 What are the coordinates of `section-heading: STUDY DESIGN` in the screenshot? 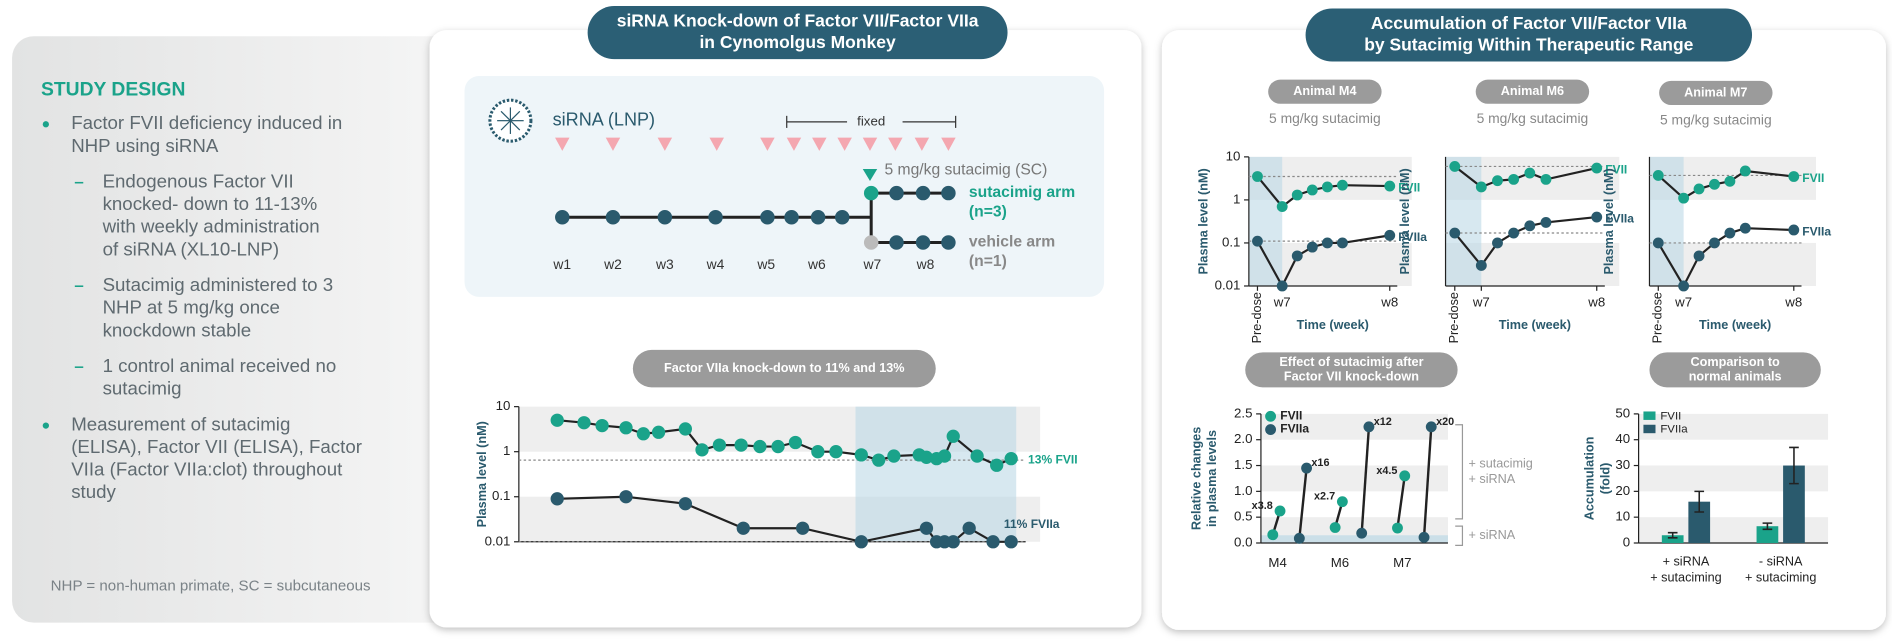 It's located at (113, 90).